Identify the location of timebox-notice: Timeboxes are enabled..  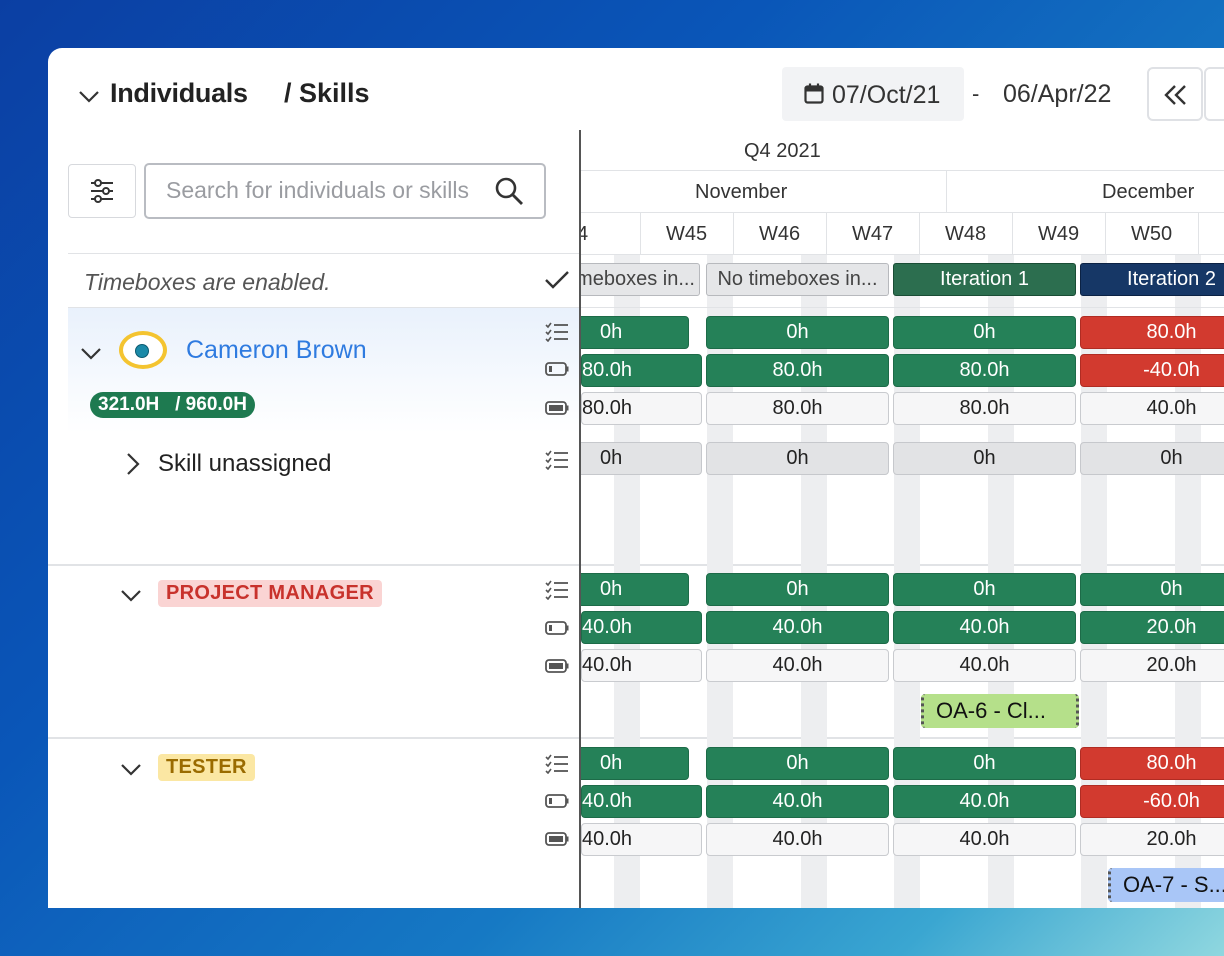
(207, 282).